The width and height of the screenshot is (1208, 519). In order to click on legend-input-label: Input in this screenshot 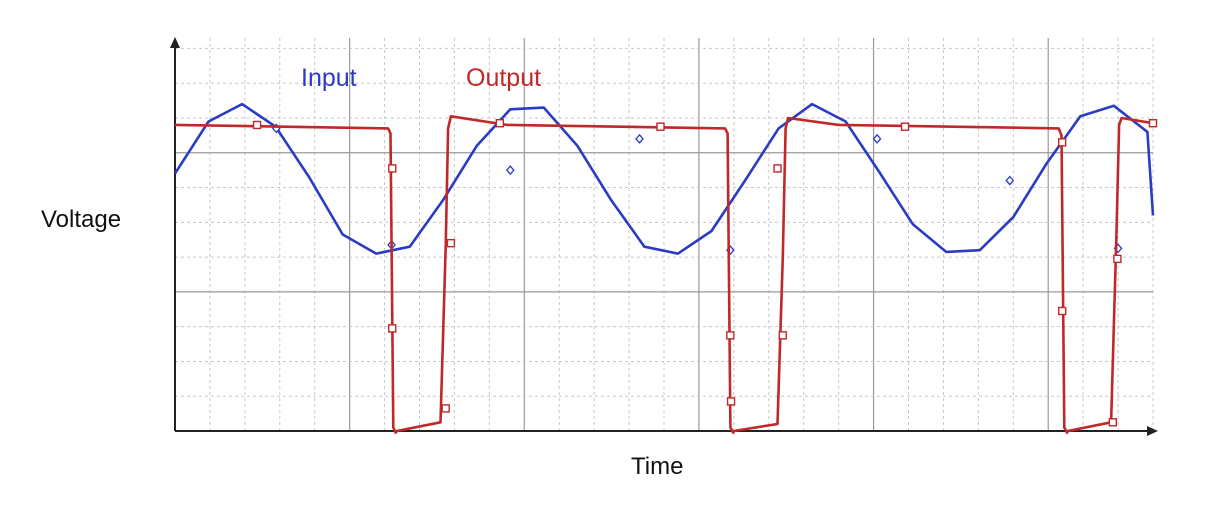, I will do `click(329, 78)`.